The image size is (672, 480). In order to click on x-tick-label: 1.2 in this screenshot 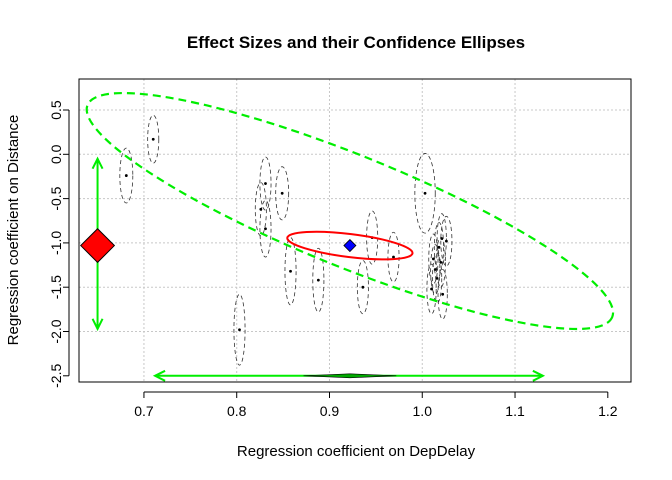, I will do `click(608, 411)`.